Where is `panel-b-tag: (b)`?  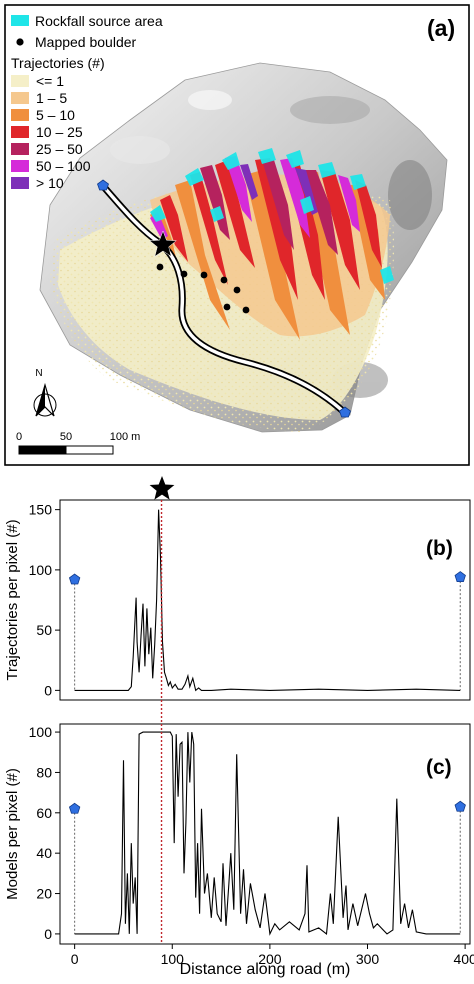
panel-b-tag: (b) is located at coordinates (439, 548).